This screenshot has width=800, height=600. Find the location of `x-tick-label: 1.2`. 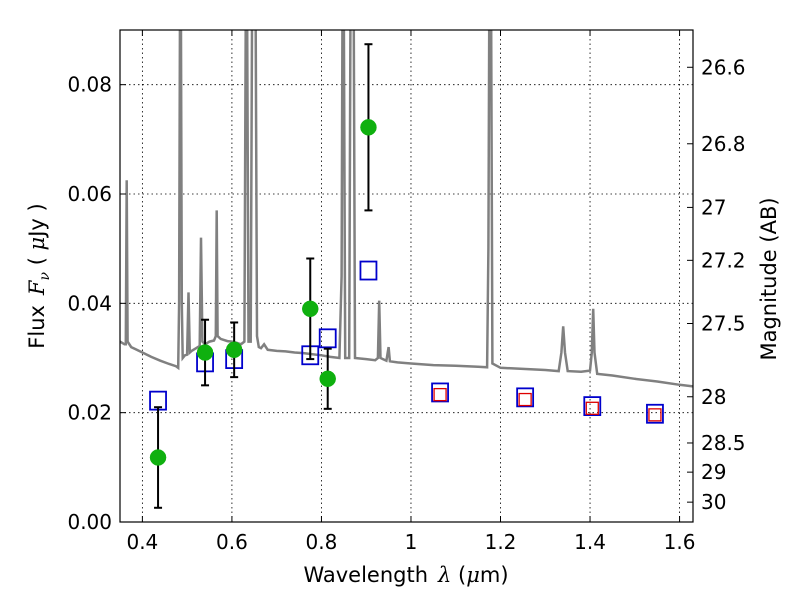

x-tick-label: 1.2 is located at coordinates (501, 542).